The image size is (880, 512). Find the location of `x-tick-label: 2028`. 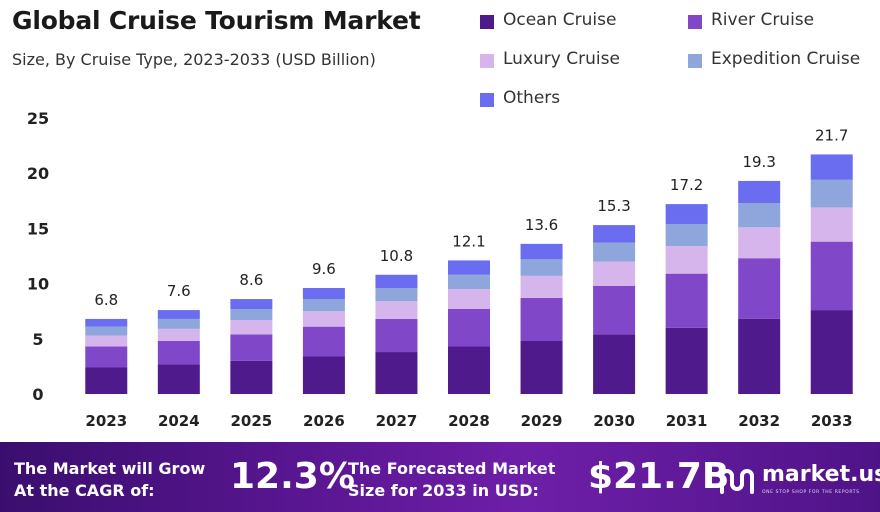

x-tick-label: 2028 is located at coordinates (469, 421).